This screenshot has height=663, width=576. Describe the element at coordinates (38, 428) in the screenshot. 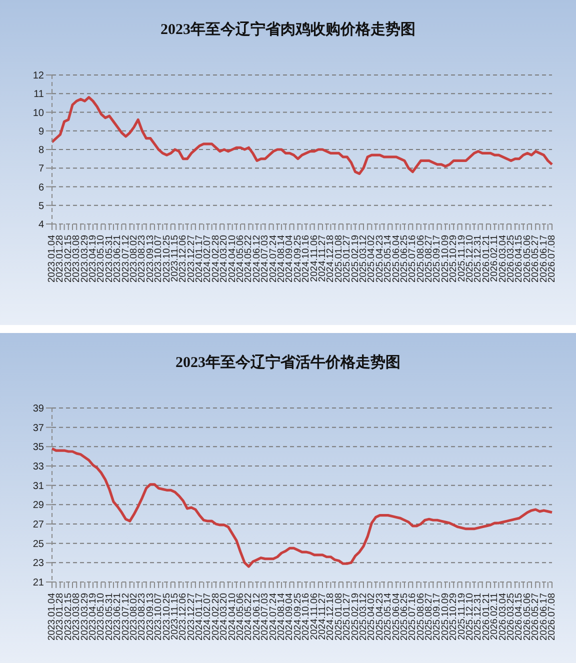

I see `y-tick-label: 37` at that location.